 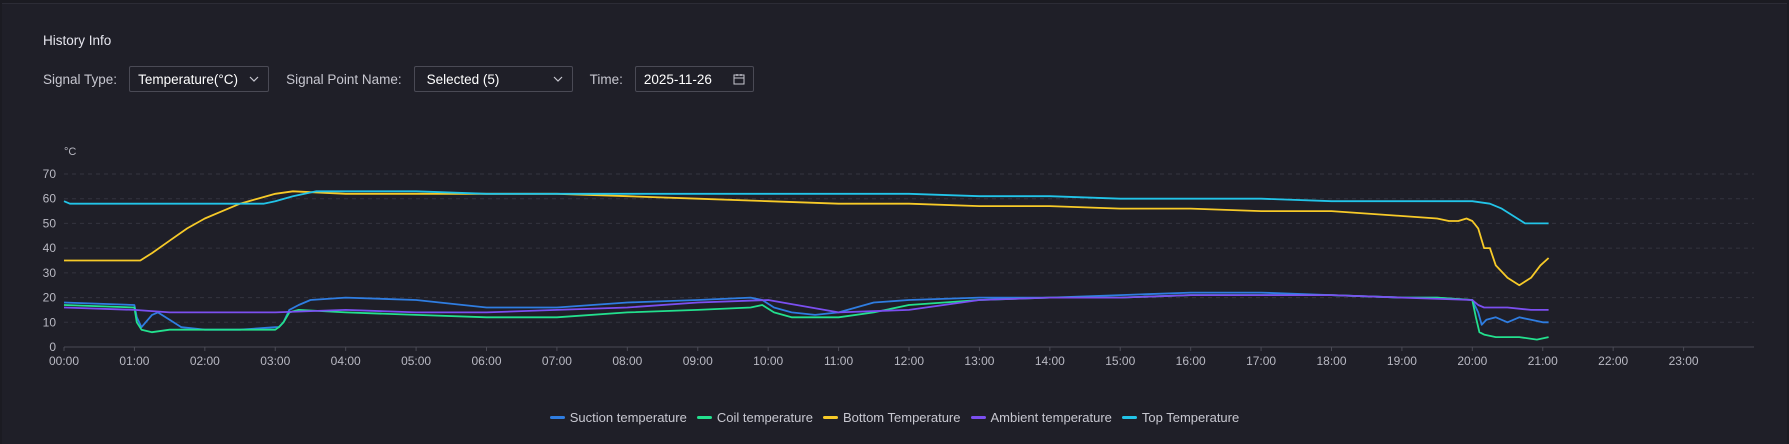 I want to click on x-tick-label: 08:00, so click(x=627, y=361).